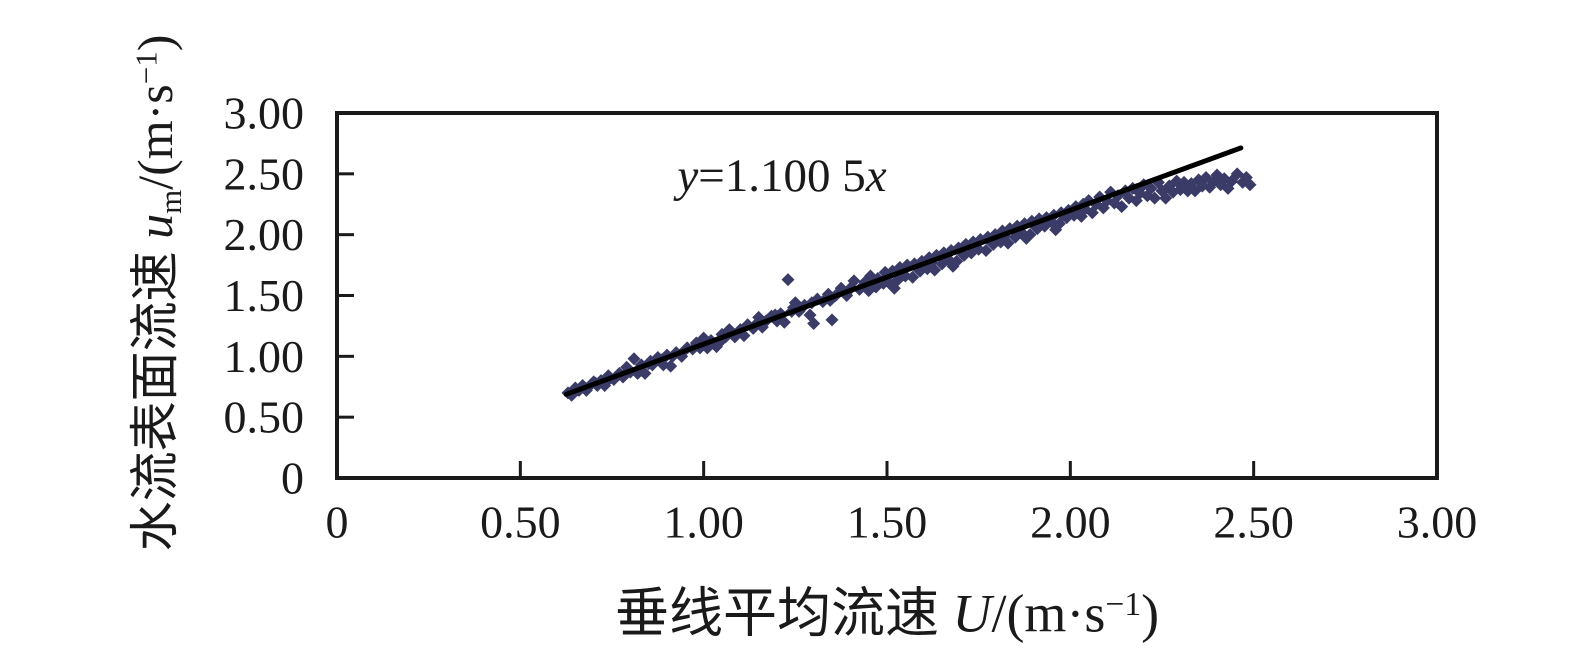  What do you see at coordinates (1253, 522) in the screenshot?
I see `x-tick-label: 2.50` at bounding box center [1253, 522].